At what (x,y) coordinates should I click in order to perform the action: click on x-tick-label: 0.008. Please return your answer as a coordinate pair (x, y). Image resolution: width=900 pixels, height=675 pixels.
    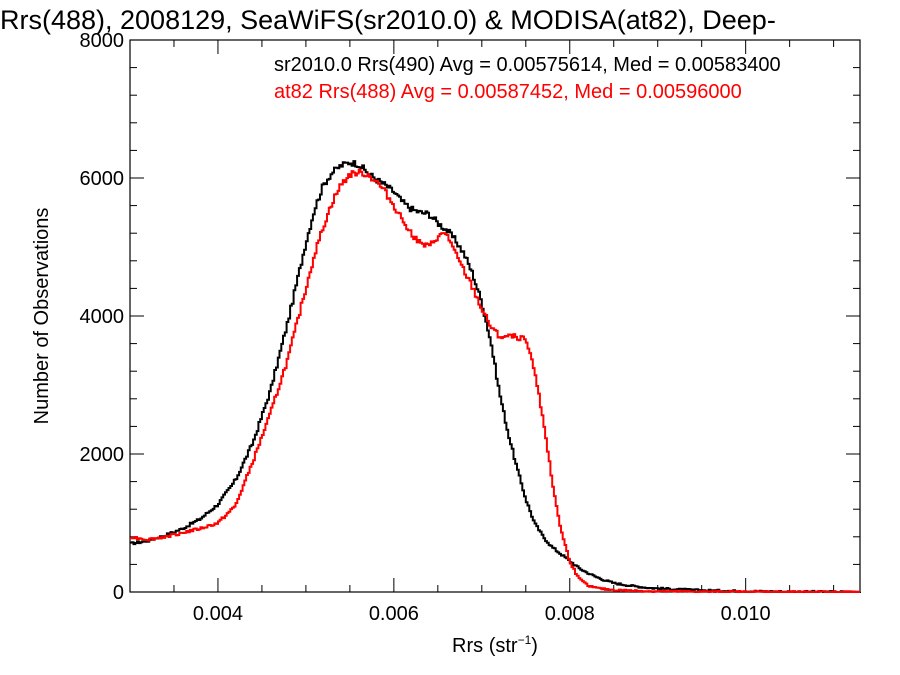
    Looking at the image, I should click on (570, 614).